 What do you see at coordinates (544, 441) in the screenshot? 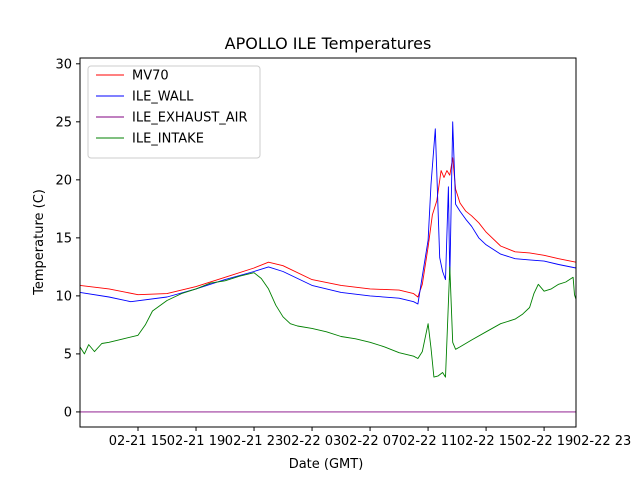
I see `x-tick-label: 02-22 19` at bounding box center [544, 441].